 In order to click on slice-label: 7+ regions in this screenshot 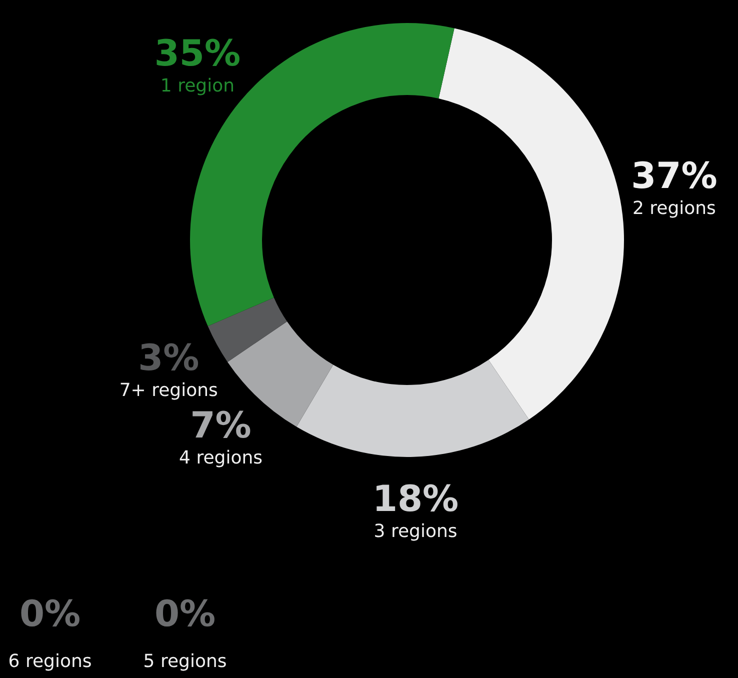, I will do `click(168, 391)`.